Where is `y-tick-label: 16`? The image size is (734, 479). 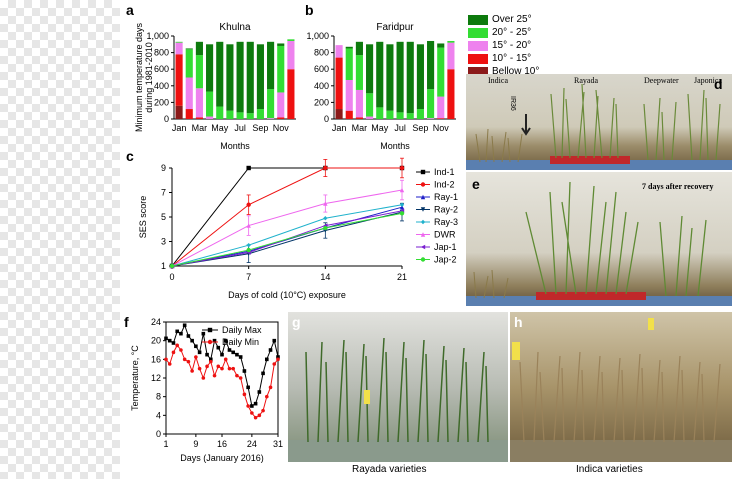
y-tick-label: 16 is located at coordinates (156, 359).